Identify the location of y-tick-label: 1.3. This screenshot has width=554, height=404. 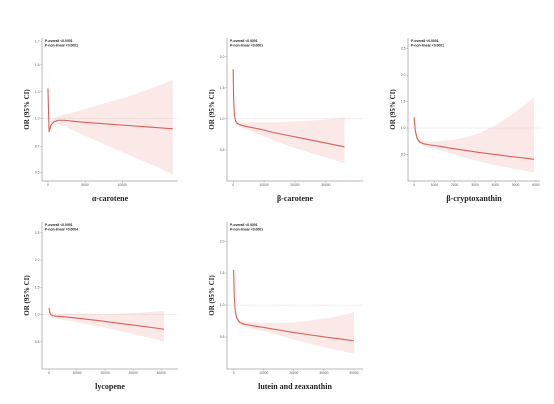
(37, 92).